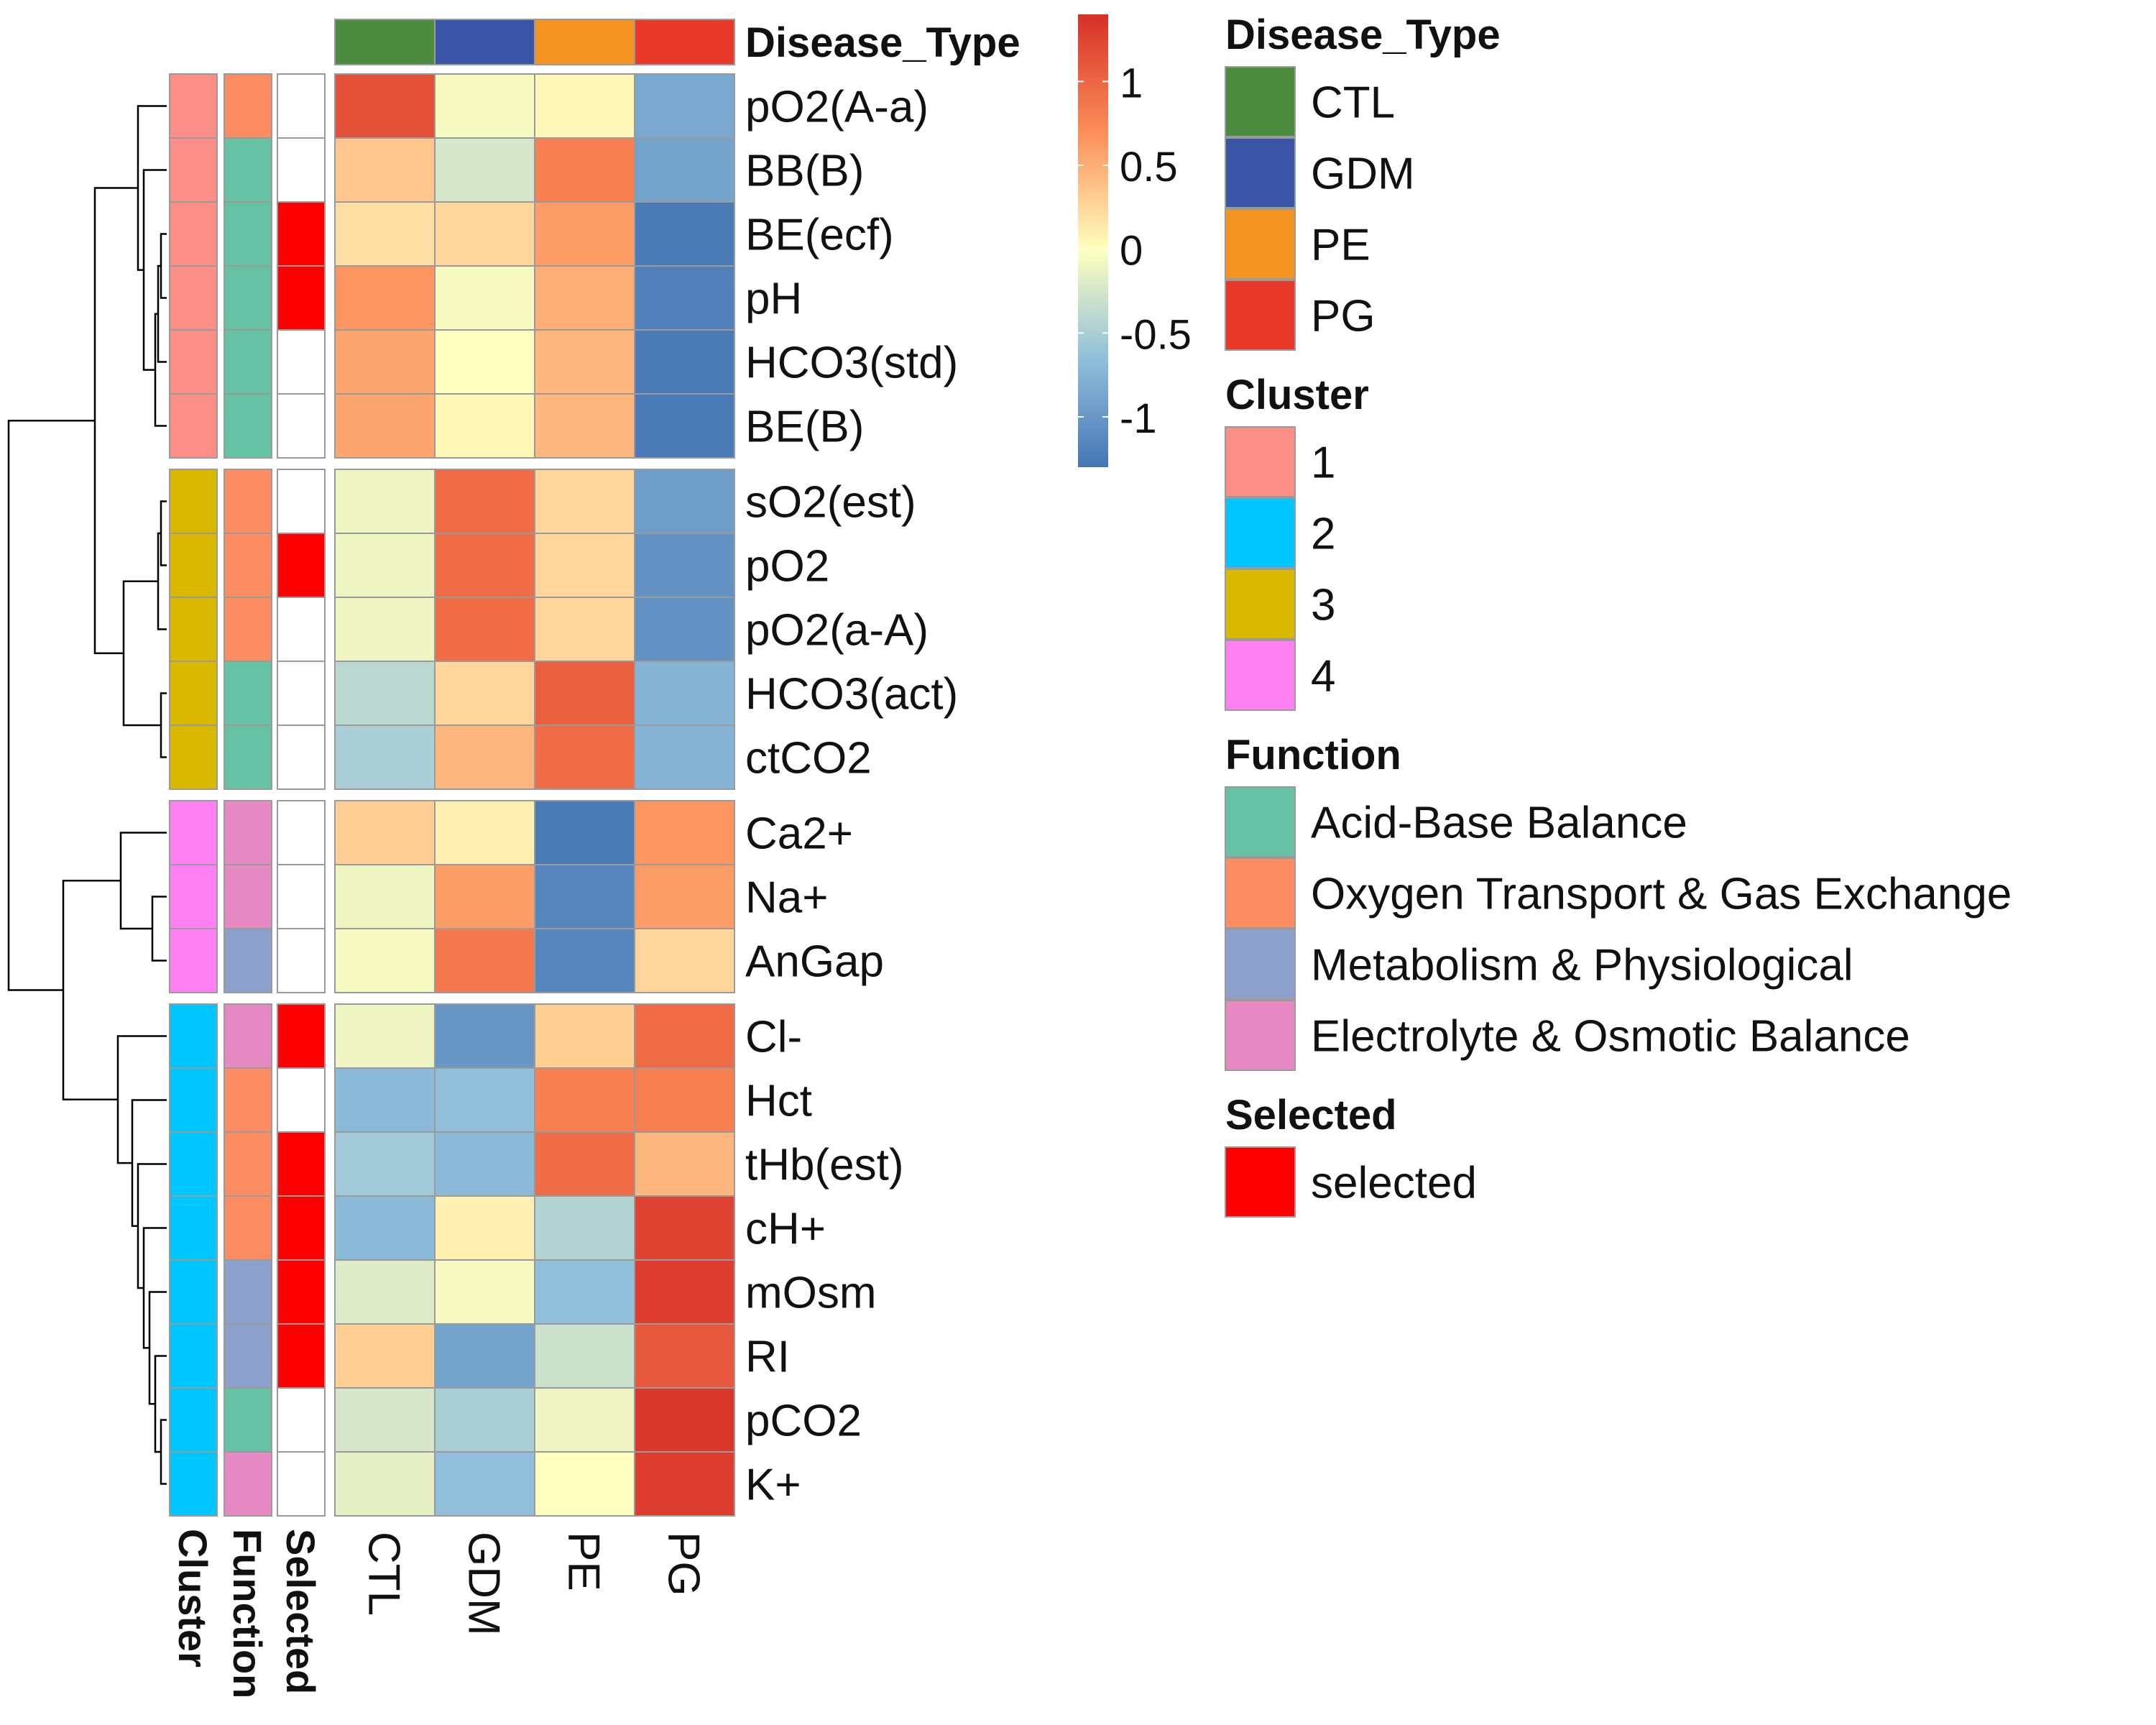 Image resolution: width=2156 pixels, height=1725 pixels. Describe the element at coordinates (1297, 395) in the screenshot. I see `legend-title: Cluster` at that location.